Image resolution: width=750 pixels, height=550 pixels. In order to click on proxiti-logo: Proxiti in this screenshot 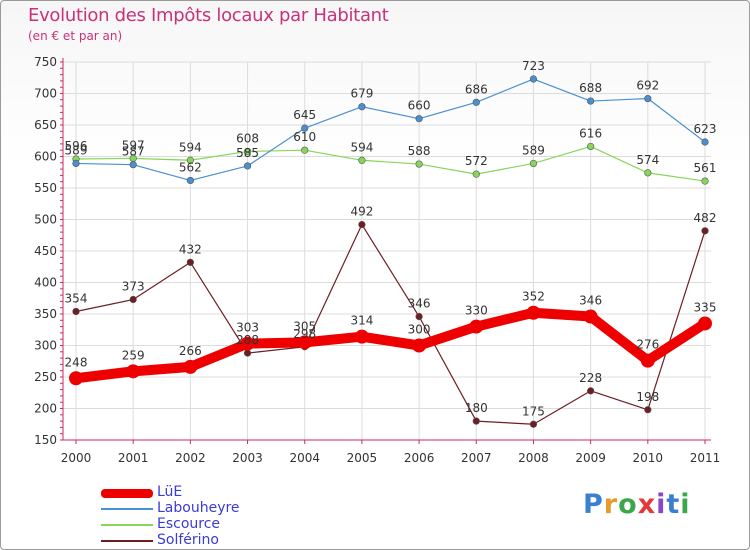, I will do `click(637, 504)`.